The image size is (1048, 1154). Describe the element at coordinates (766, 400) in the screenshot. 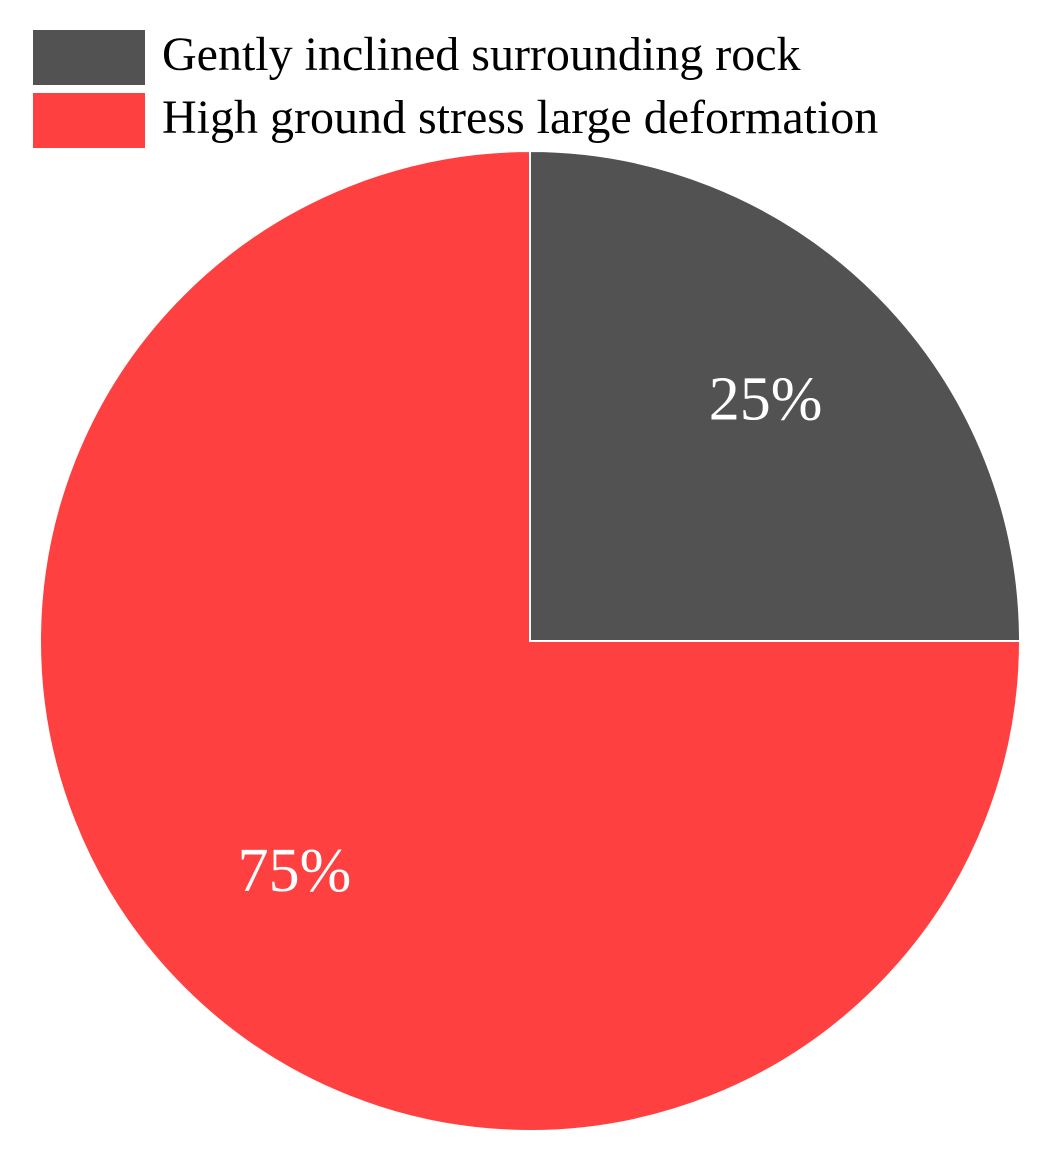

I see `value-label: 25%` at that location.